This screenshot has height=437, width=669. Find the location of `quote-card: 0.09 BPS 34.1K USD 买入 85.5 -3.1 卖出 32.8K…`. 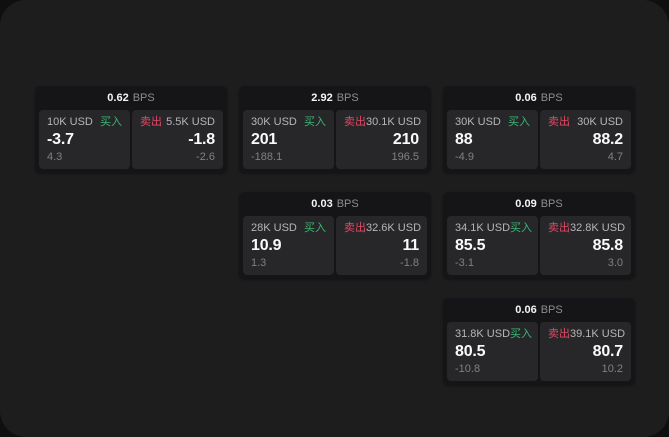

quote-card: 0.09 BPS 34.1K USD 买入 85.5 -3.1 卖出 32.8K… is located at coordinates (539, 235).